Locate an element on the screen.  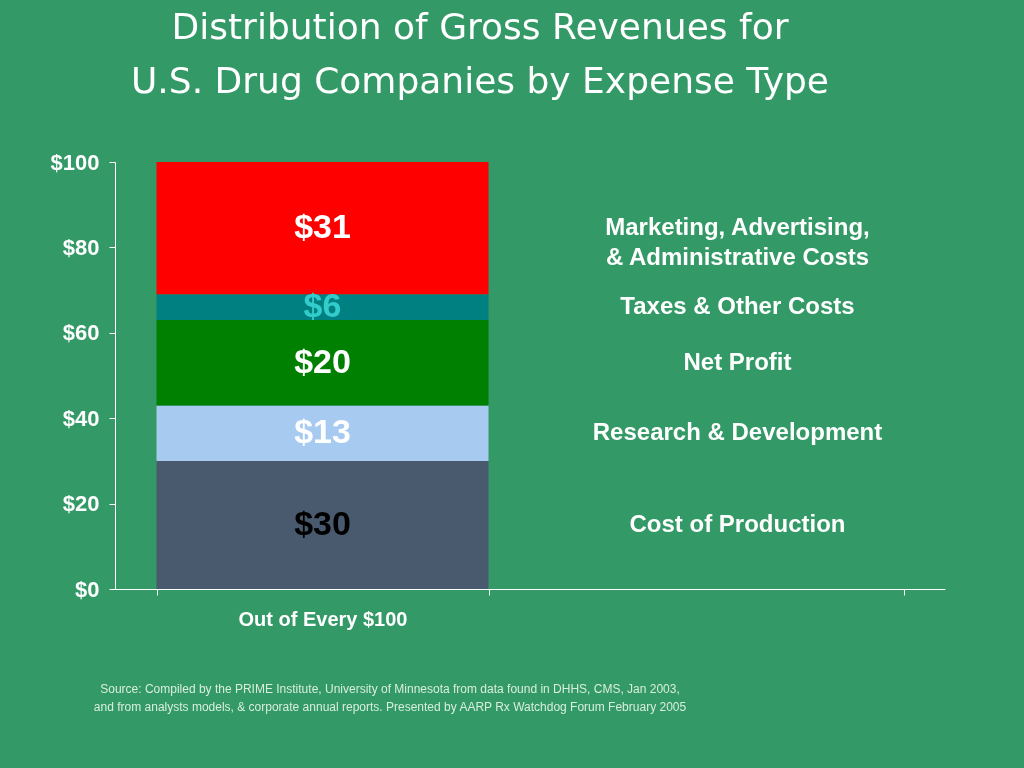
data-label: $13 is located at coordinates (322, 431).